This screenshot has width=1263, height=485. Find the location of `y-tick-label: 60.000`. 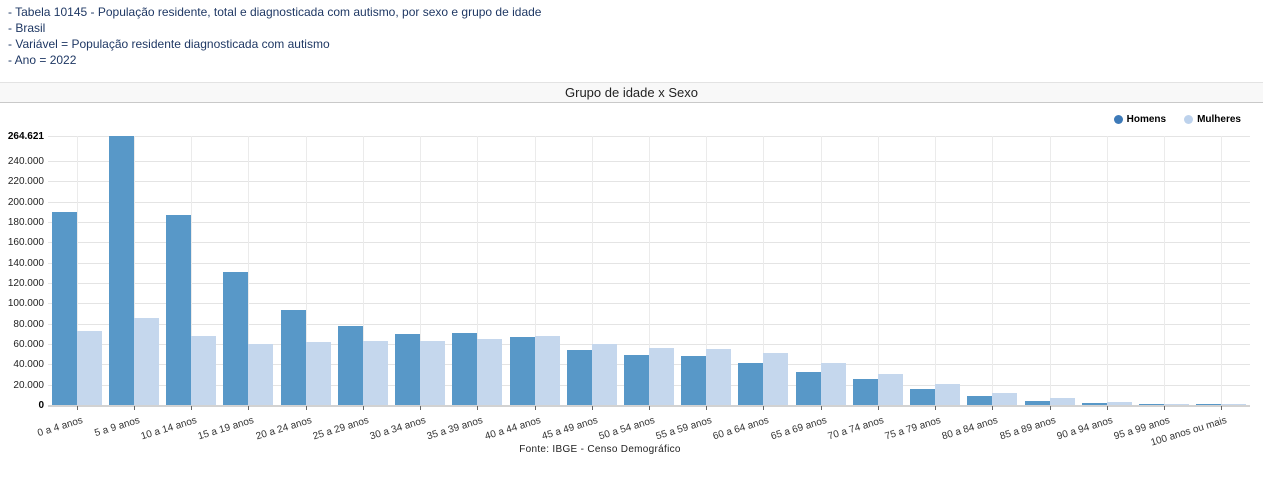

y-tick-label: 60.000 is located at coordinates (28, 344).